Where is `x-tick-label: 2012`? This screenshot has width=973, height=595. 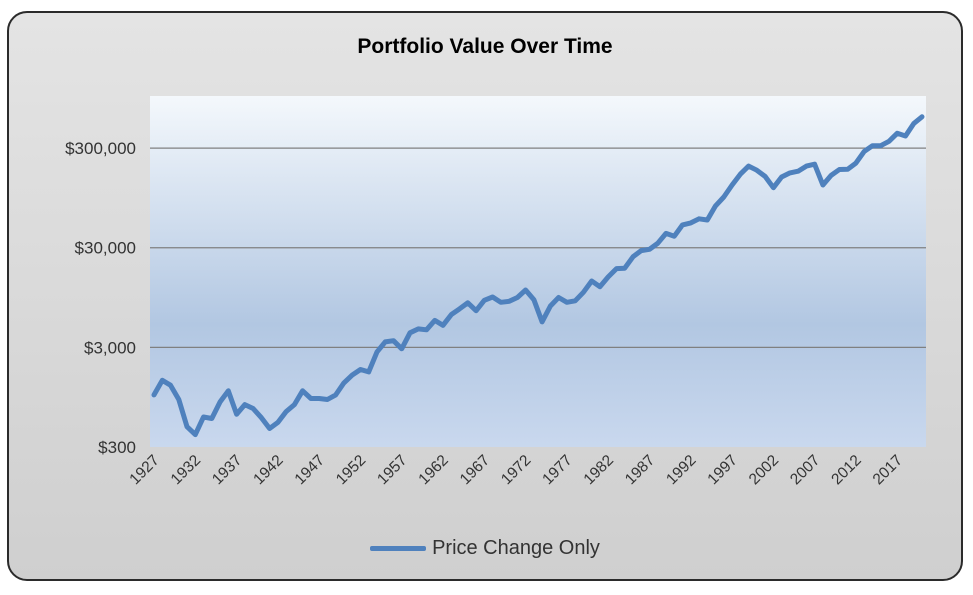 x-tick-label: 2012 is located at coordinates (846, 470).